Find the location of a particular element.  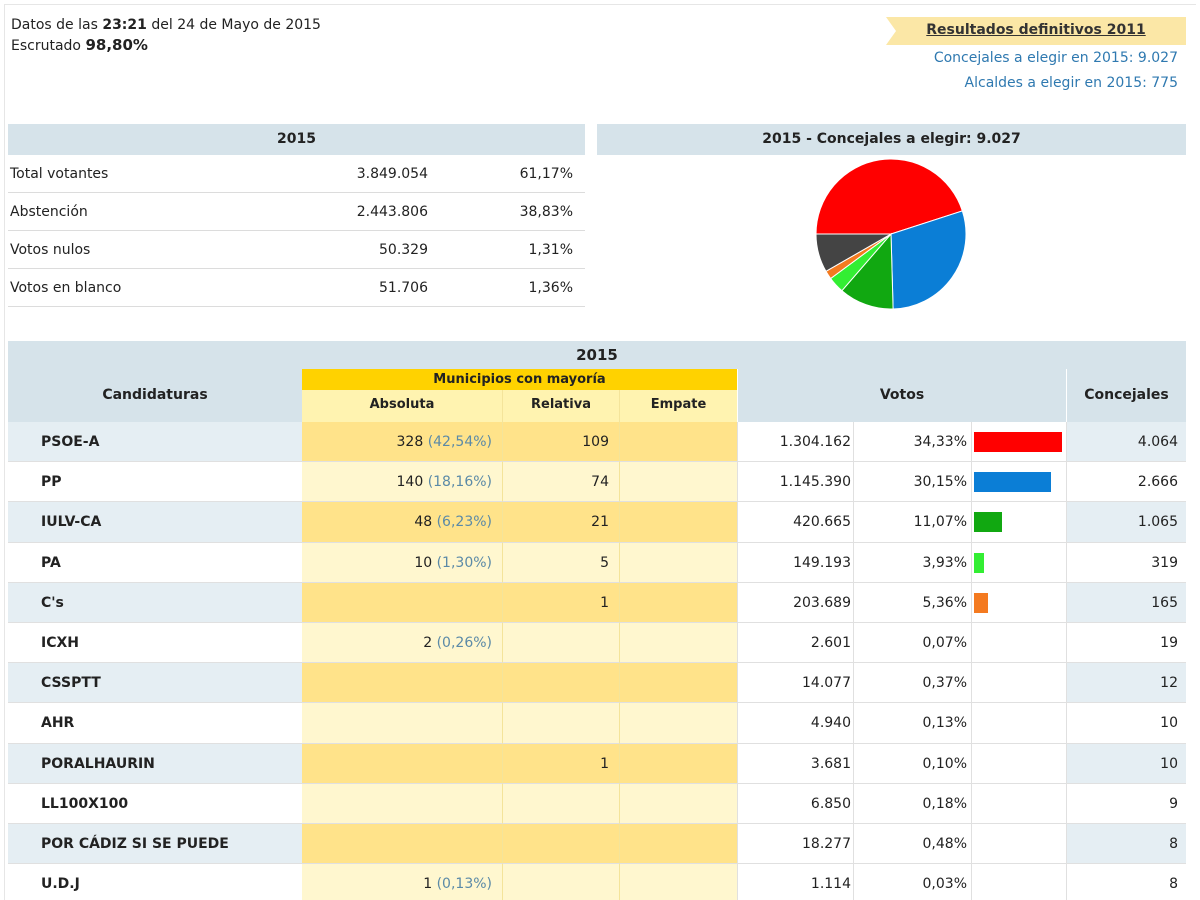

scrutiny-line: Escrutado 98,80% is located at coordinates (166, 45).